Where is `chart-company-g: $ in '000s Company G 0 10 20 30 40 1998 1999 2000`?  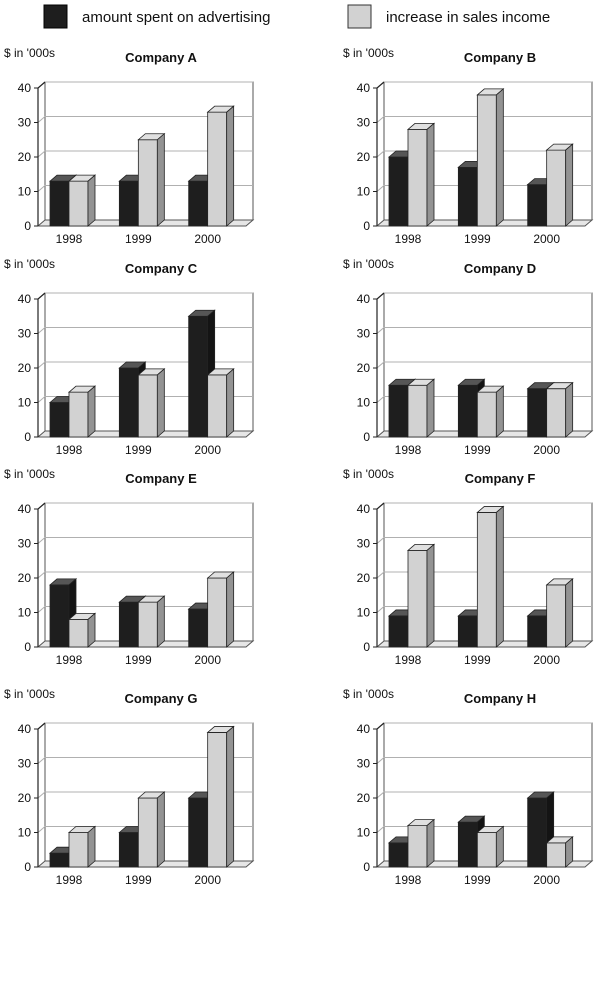
chart-company-g: $ in '000s Company G 0 10 20 30 40 1998 1999 2000 is located at coordinates (129, 787).